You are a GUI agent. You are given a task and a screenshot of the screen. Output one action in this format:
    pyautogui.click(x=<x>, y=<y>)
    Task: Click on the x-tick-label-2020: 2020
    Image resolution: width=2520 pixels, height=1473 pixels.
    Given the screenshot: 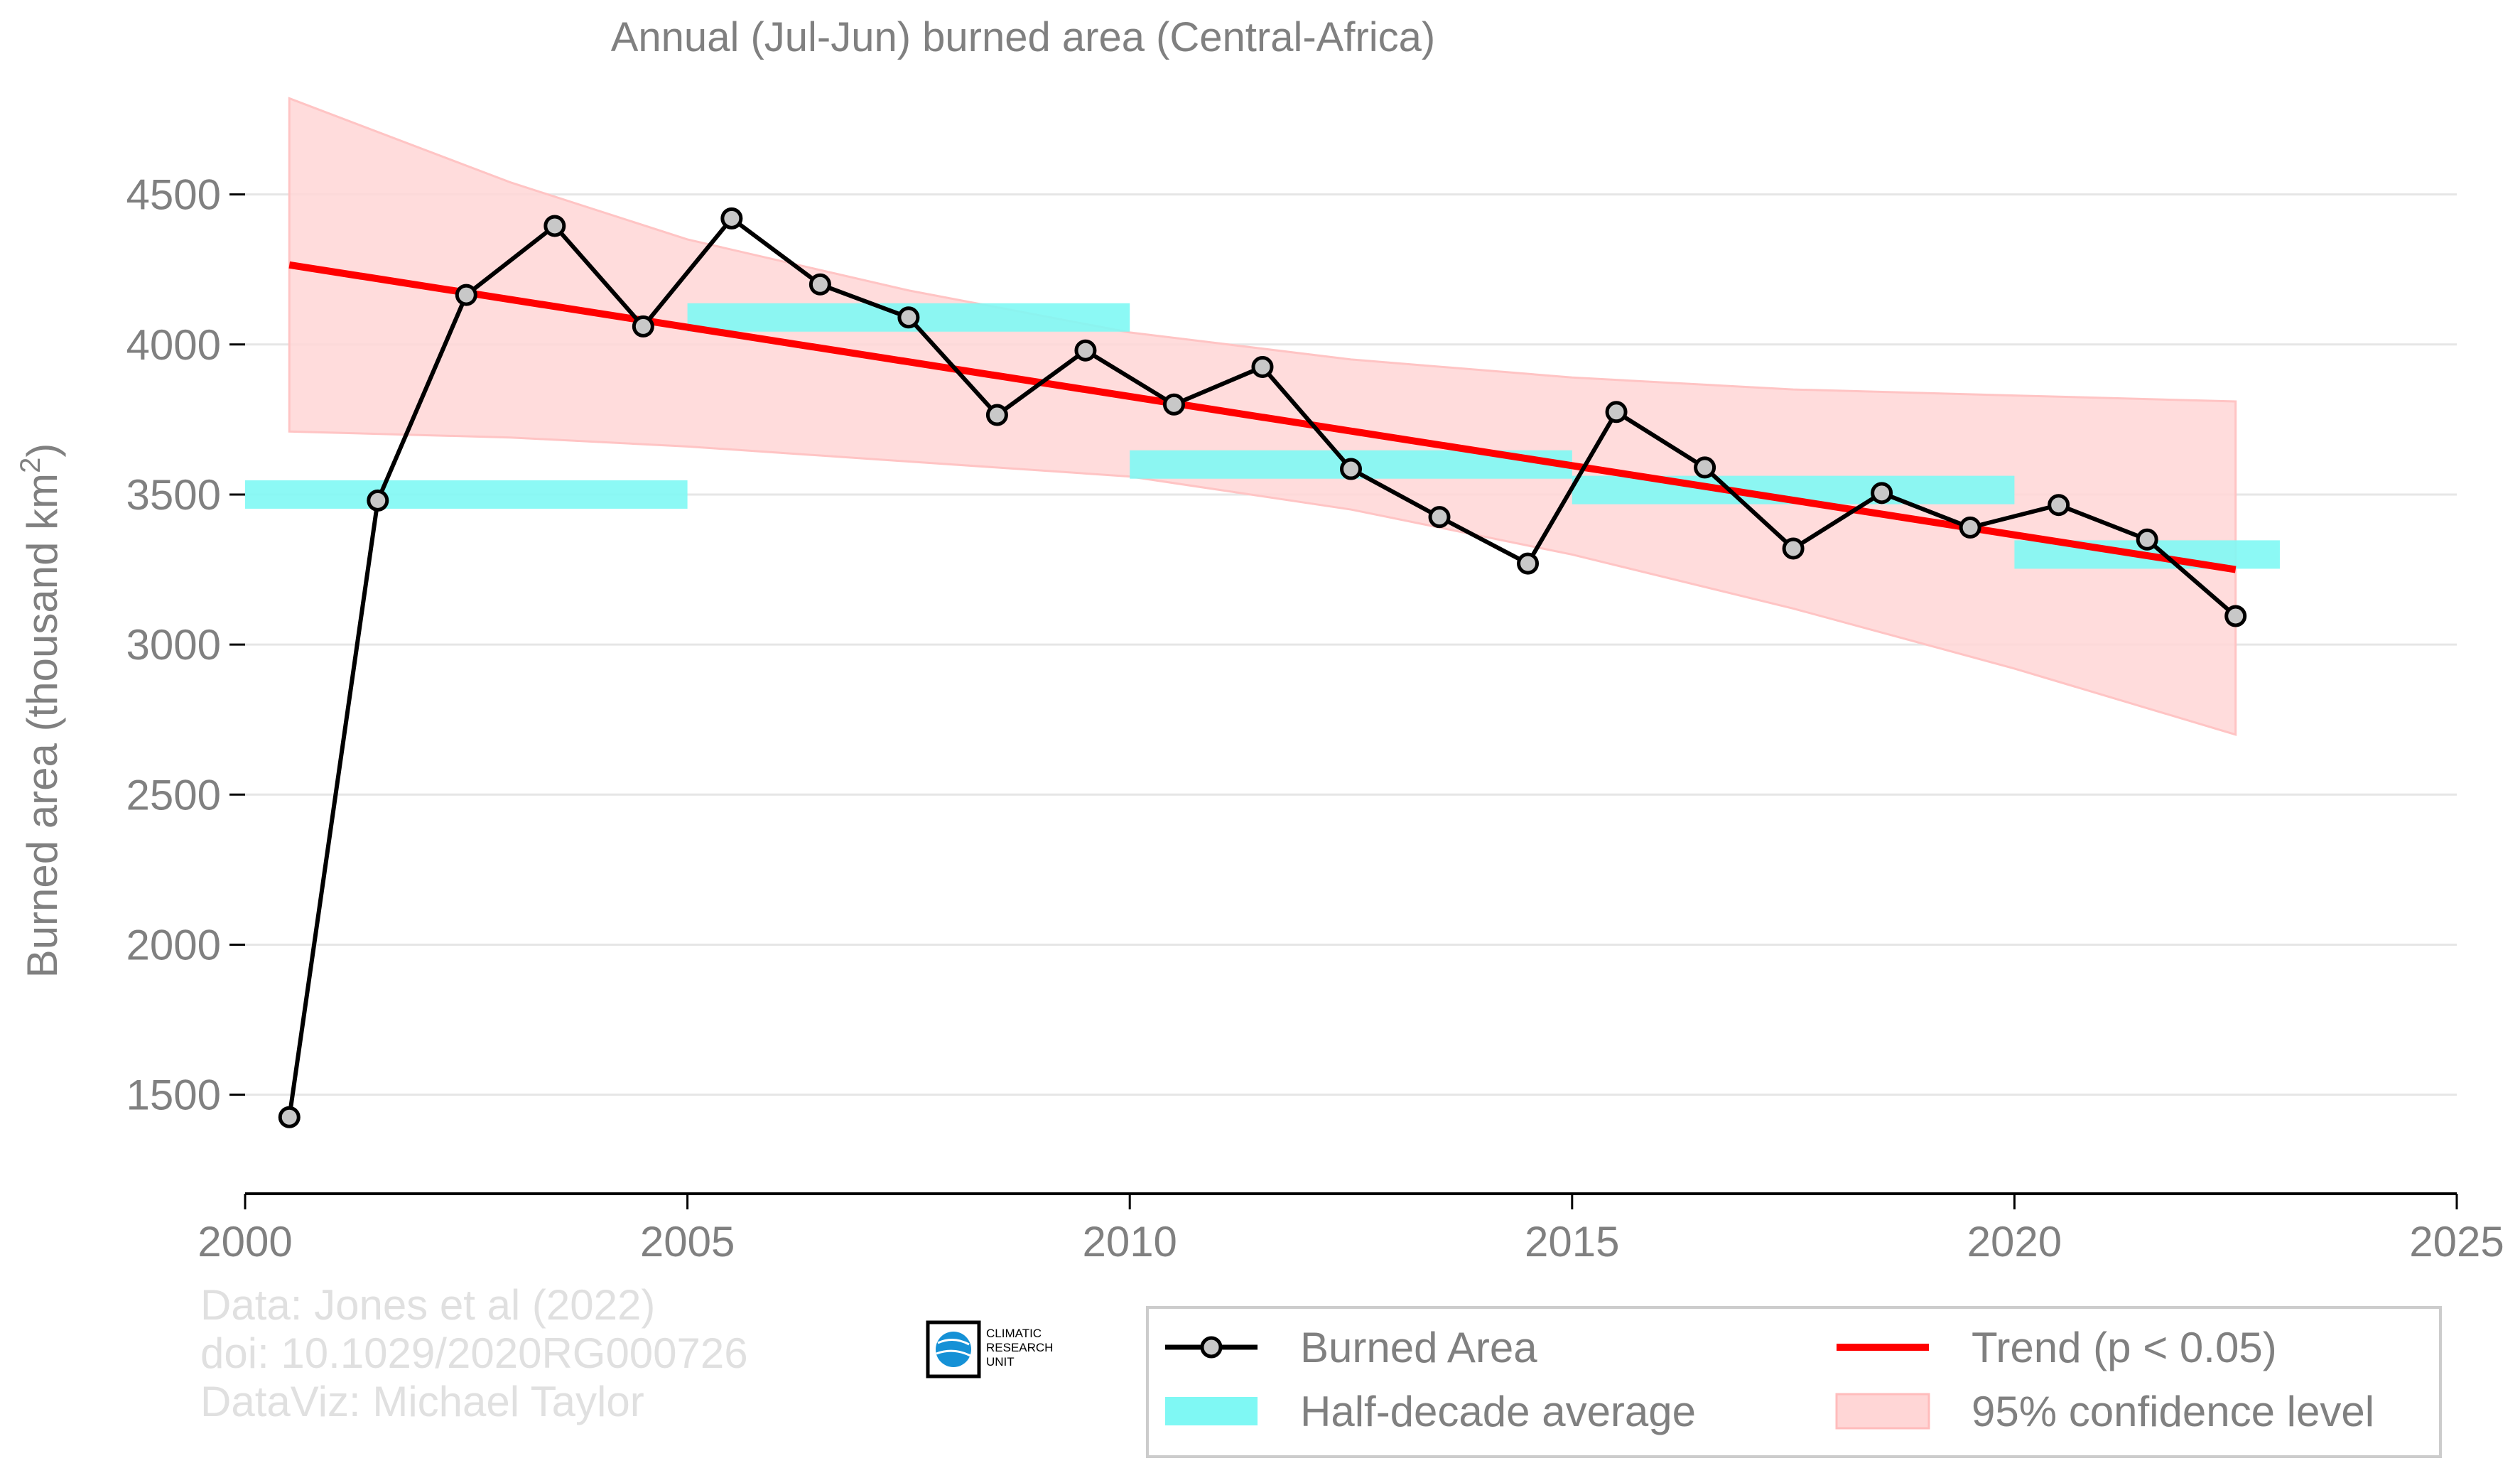 What is the action you would take?
    pyautogui.click(x=2015, y=1242)
    